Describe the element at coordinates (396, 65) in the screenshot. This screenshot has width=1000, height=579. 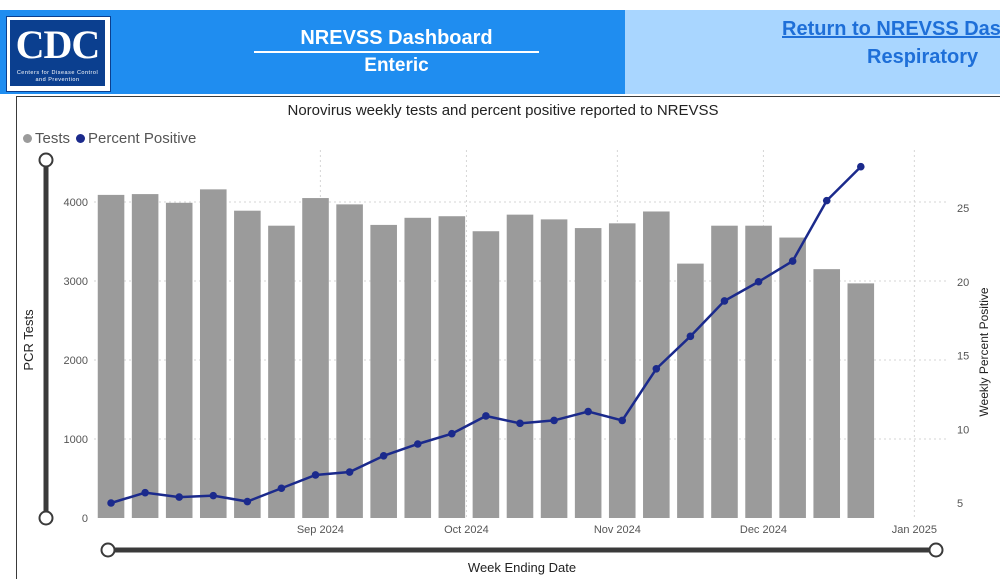
I see `dashboard-subtitle: Enteric` at that location.